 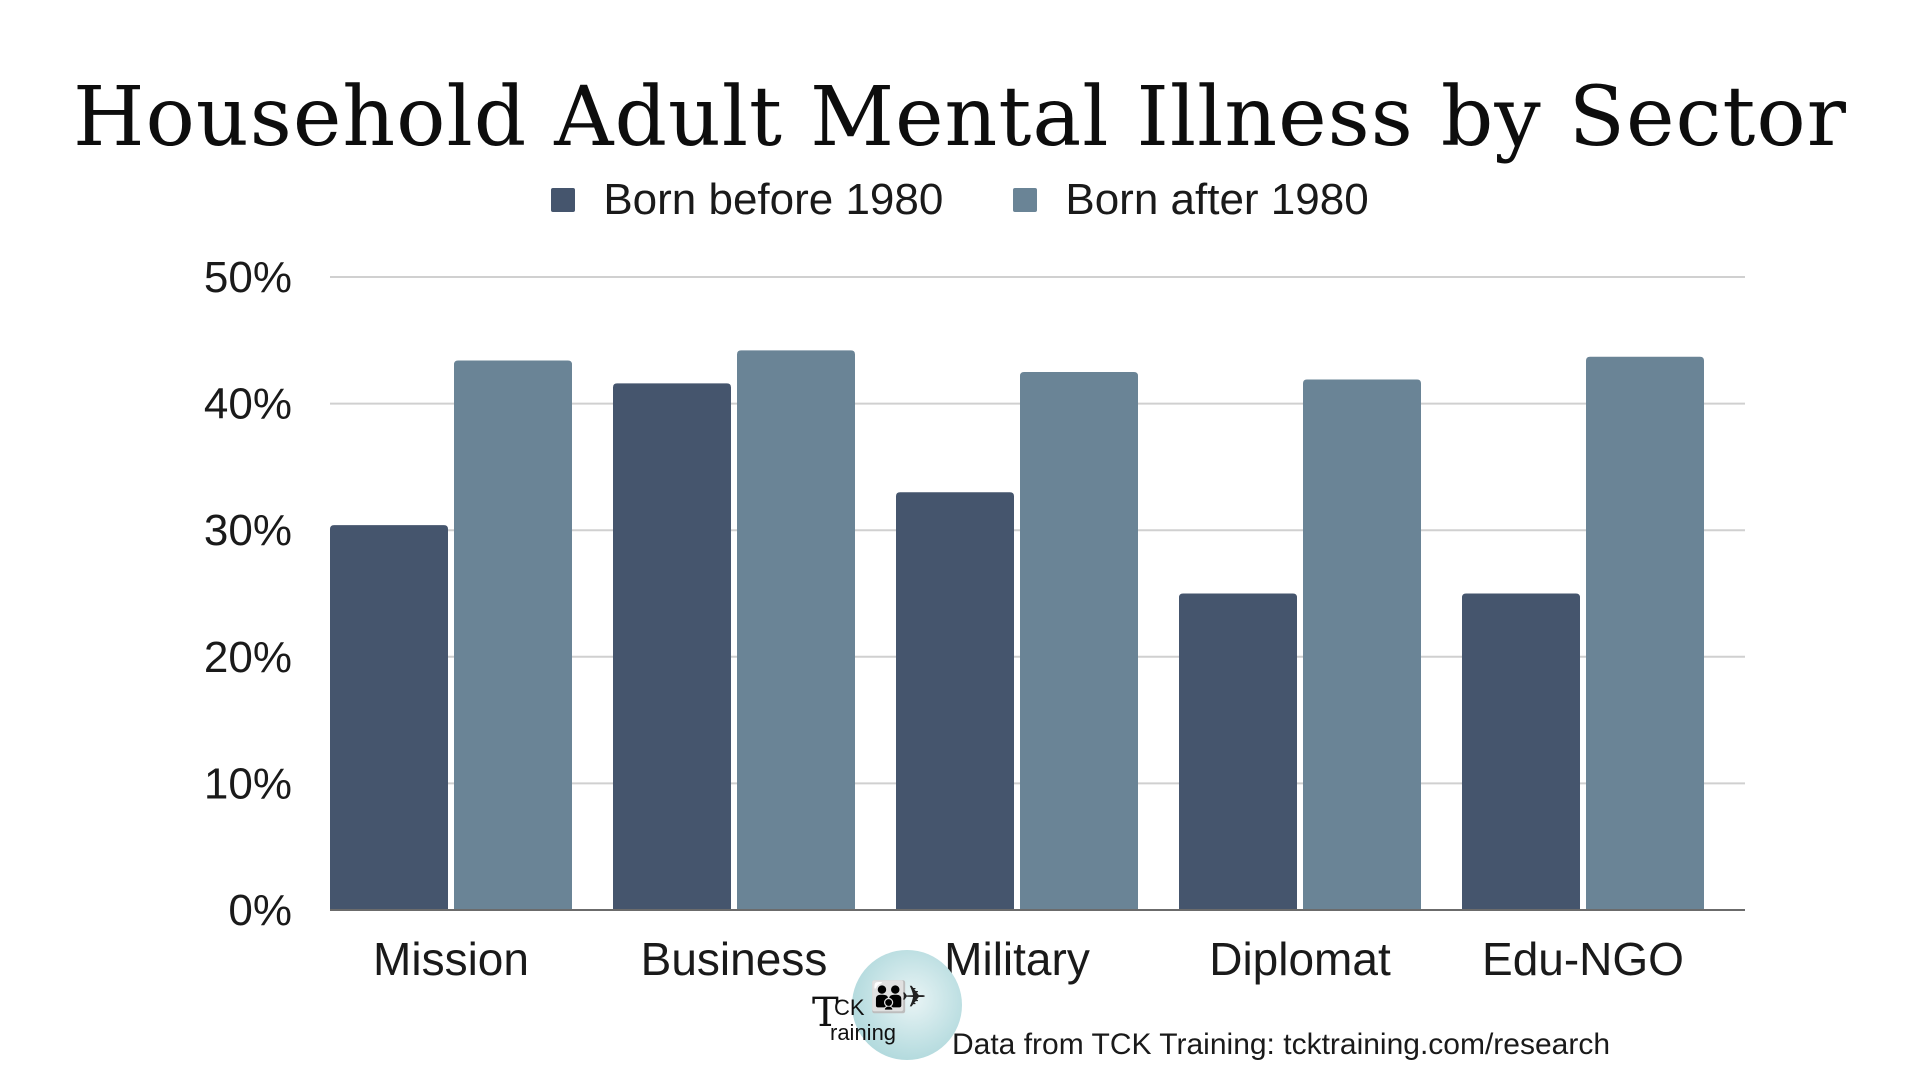 What do you see at coordinates (389, 717) in the screenshot?
I see `bar-mission-born-before-1980` at bounding box center [389, 717].